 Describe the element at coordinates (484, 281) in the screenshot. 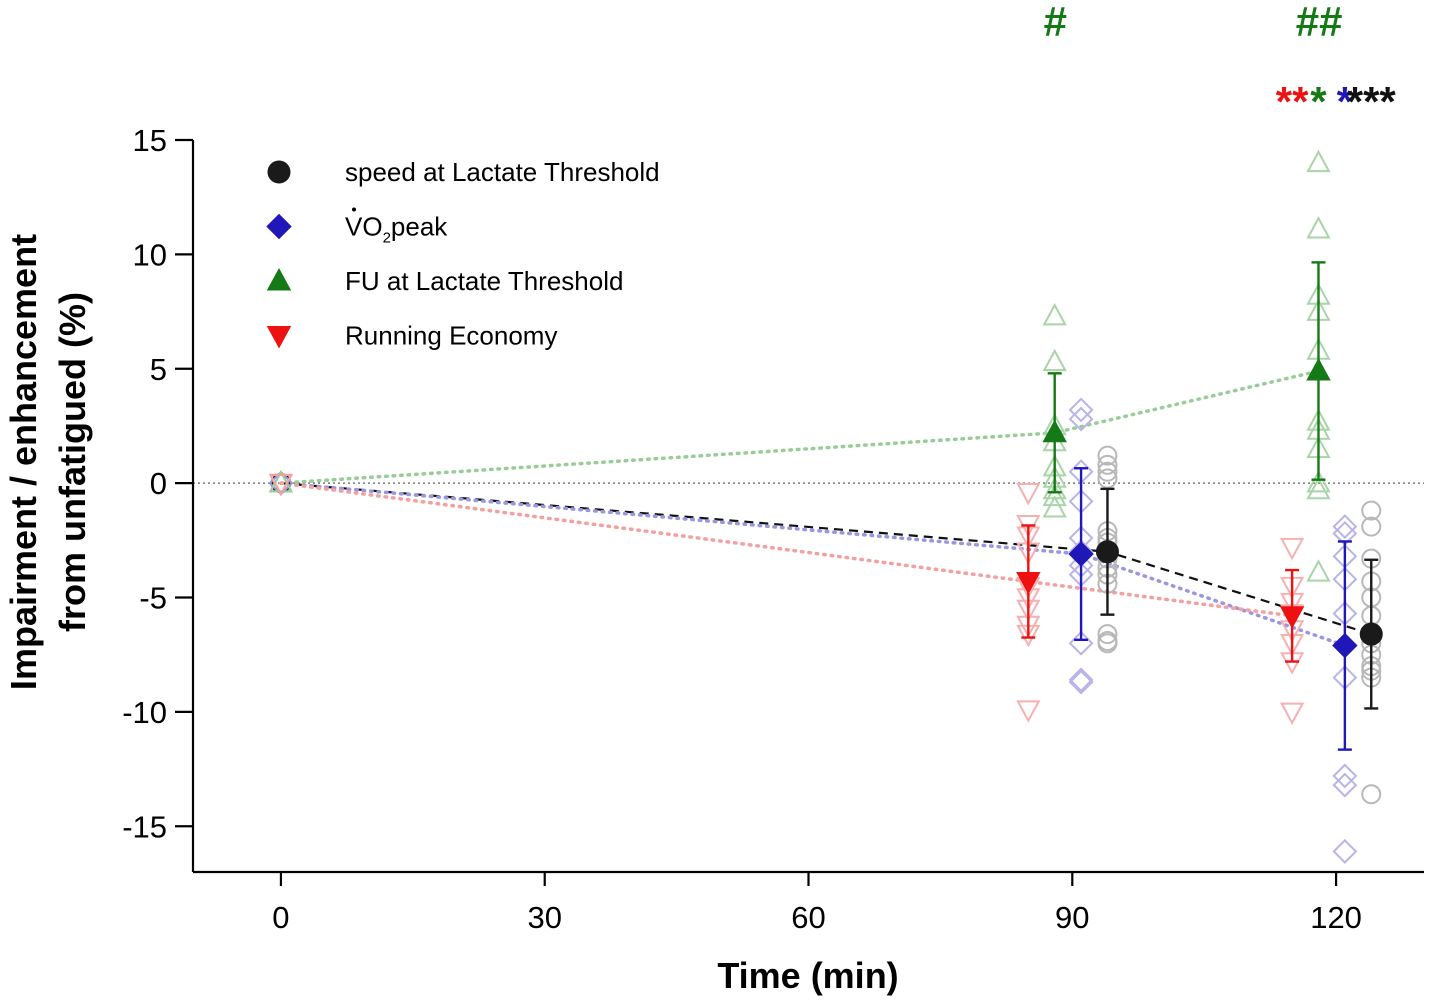

I see `legend-label: FU at Lactate Threshold` at that location.